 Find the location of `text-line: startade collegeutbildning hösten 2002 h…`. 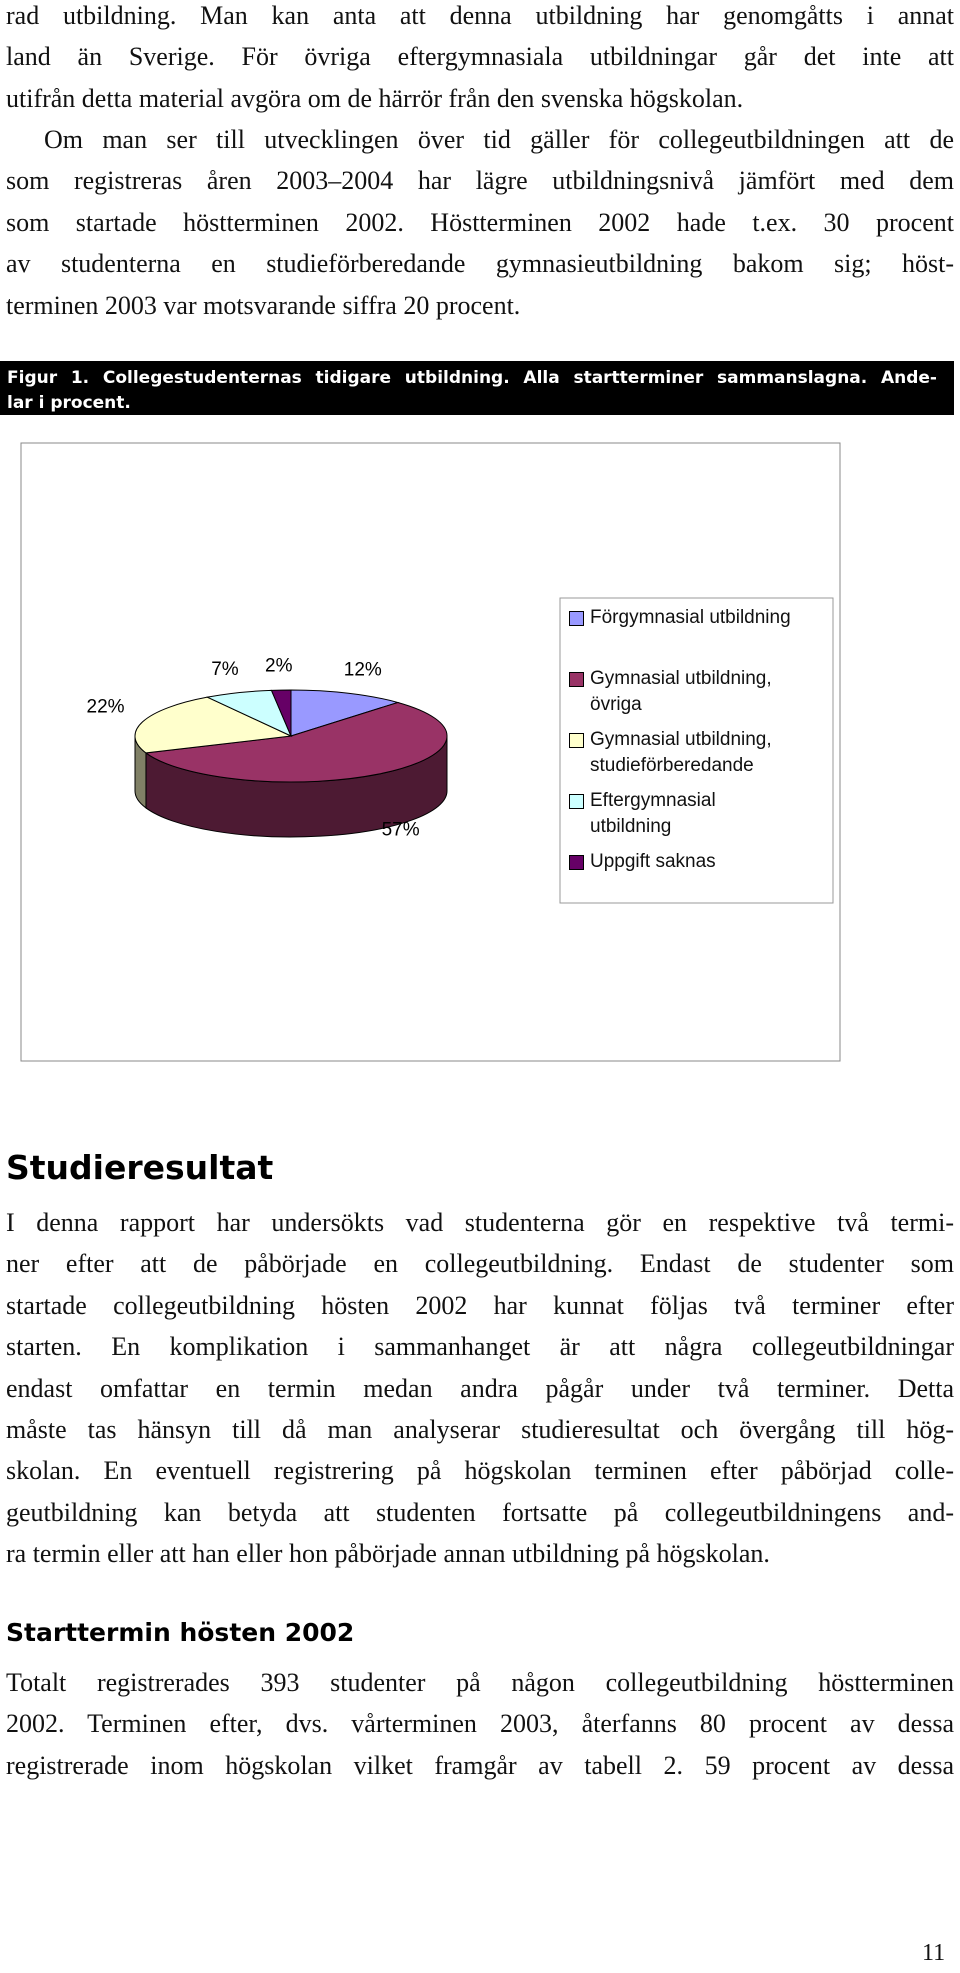

text-line: startade collegeutbildning hösten 2002 h… is located at coordinates (480, 1305).